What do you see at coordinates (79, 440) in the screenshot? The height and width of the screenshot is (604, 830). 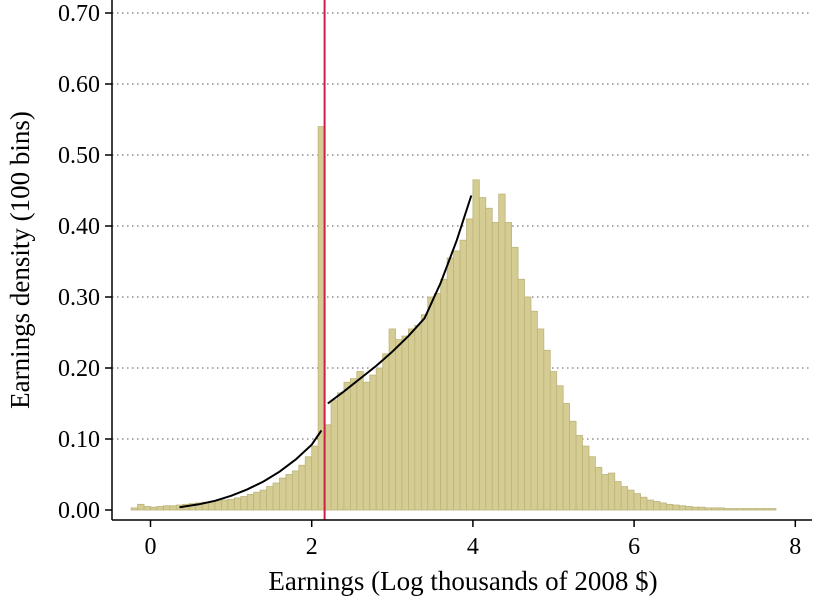 I see `y-tick-label: 0.10` at bounding box center [79, 440].